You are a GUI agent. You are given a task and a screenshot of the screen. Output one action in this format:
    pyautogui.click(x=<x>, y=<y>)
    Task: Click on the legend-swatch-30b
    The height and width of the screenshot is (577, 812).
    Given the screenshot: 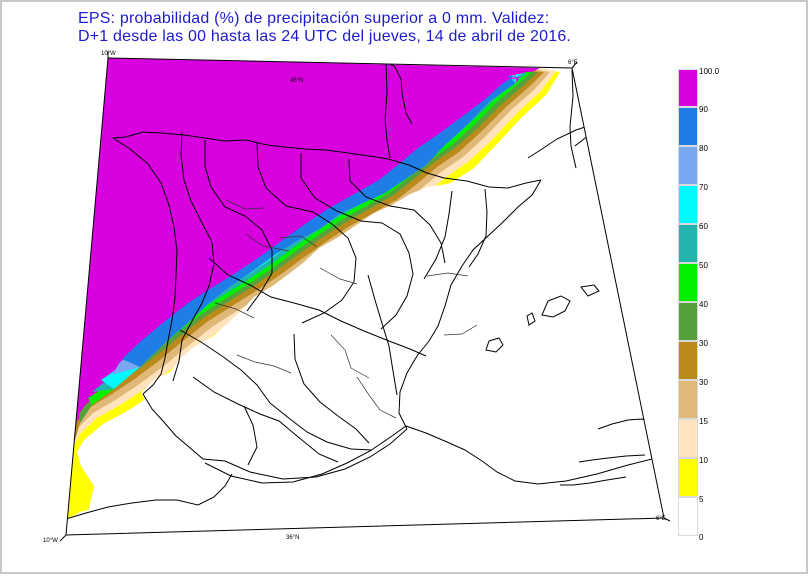 What is the action you would take?
    pyautogui.click(x=688, y=399)
    